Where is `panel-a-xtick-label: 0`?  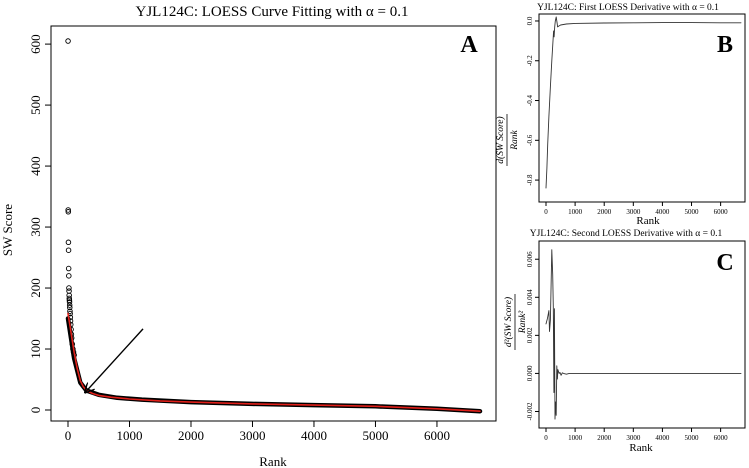
panel-a-xtick-label: 0 is located at coordinates (68, 435).